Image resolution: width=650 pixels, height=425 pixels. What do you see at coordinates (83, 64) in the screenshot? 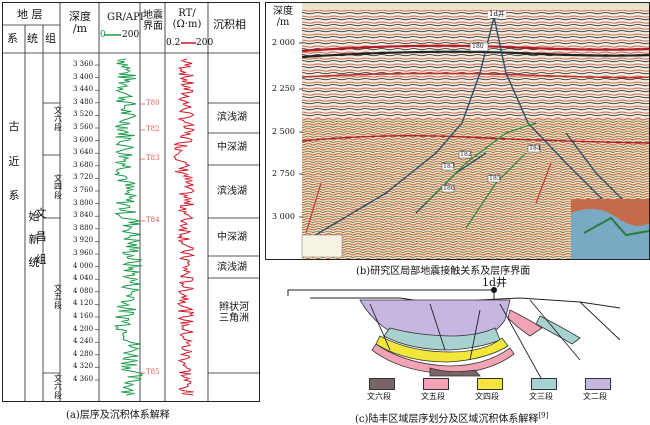
I see `depth-tick-label: 3 360` at bounding box center [83, 64].